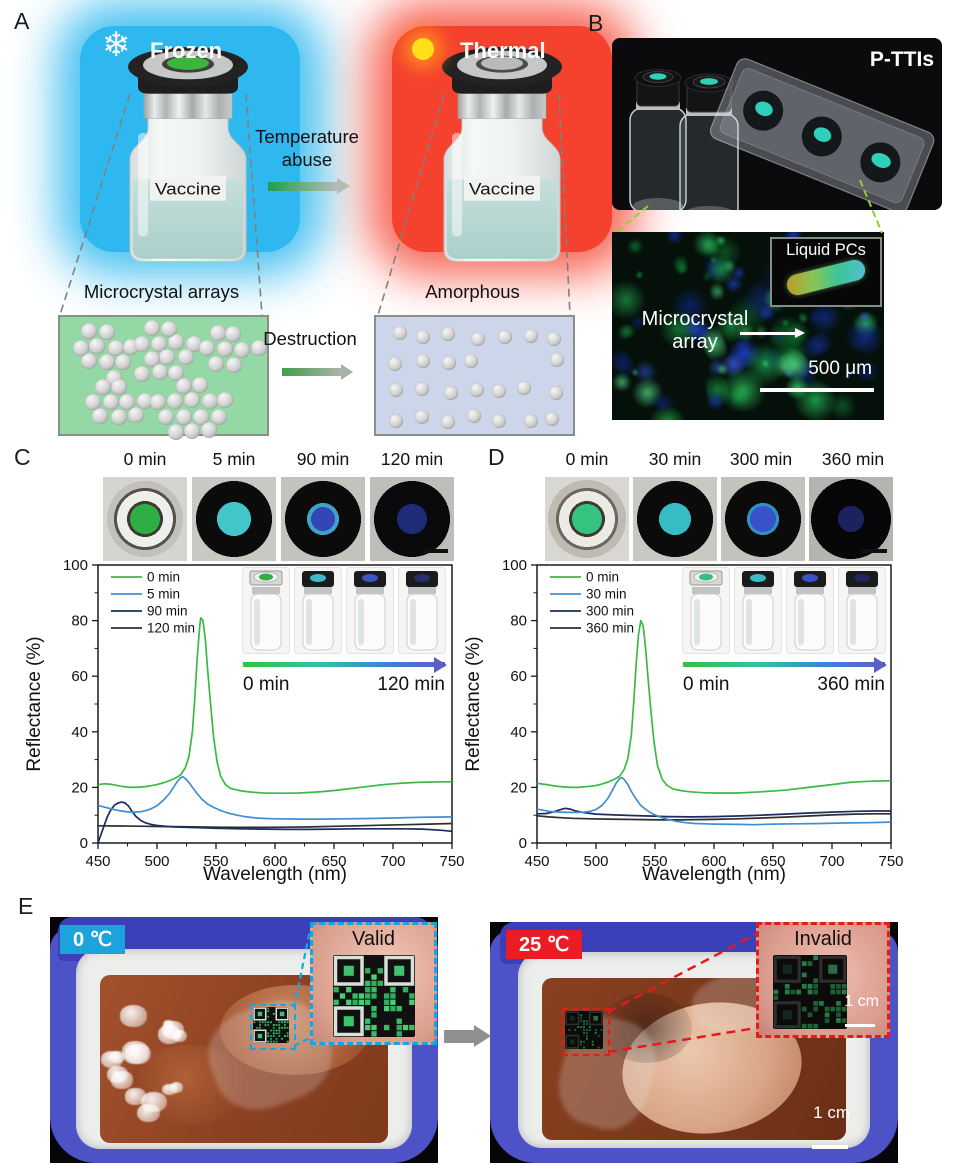 The height and width of the screenshot is (1163, 964). What do you see at coordinates (518, 676) in the screenshot?
I see `y-tick-label: 60` at bounding box center [518, 676].